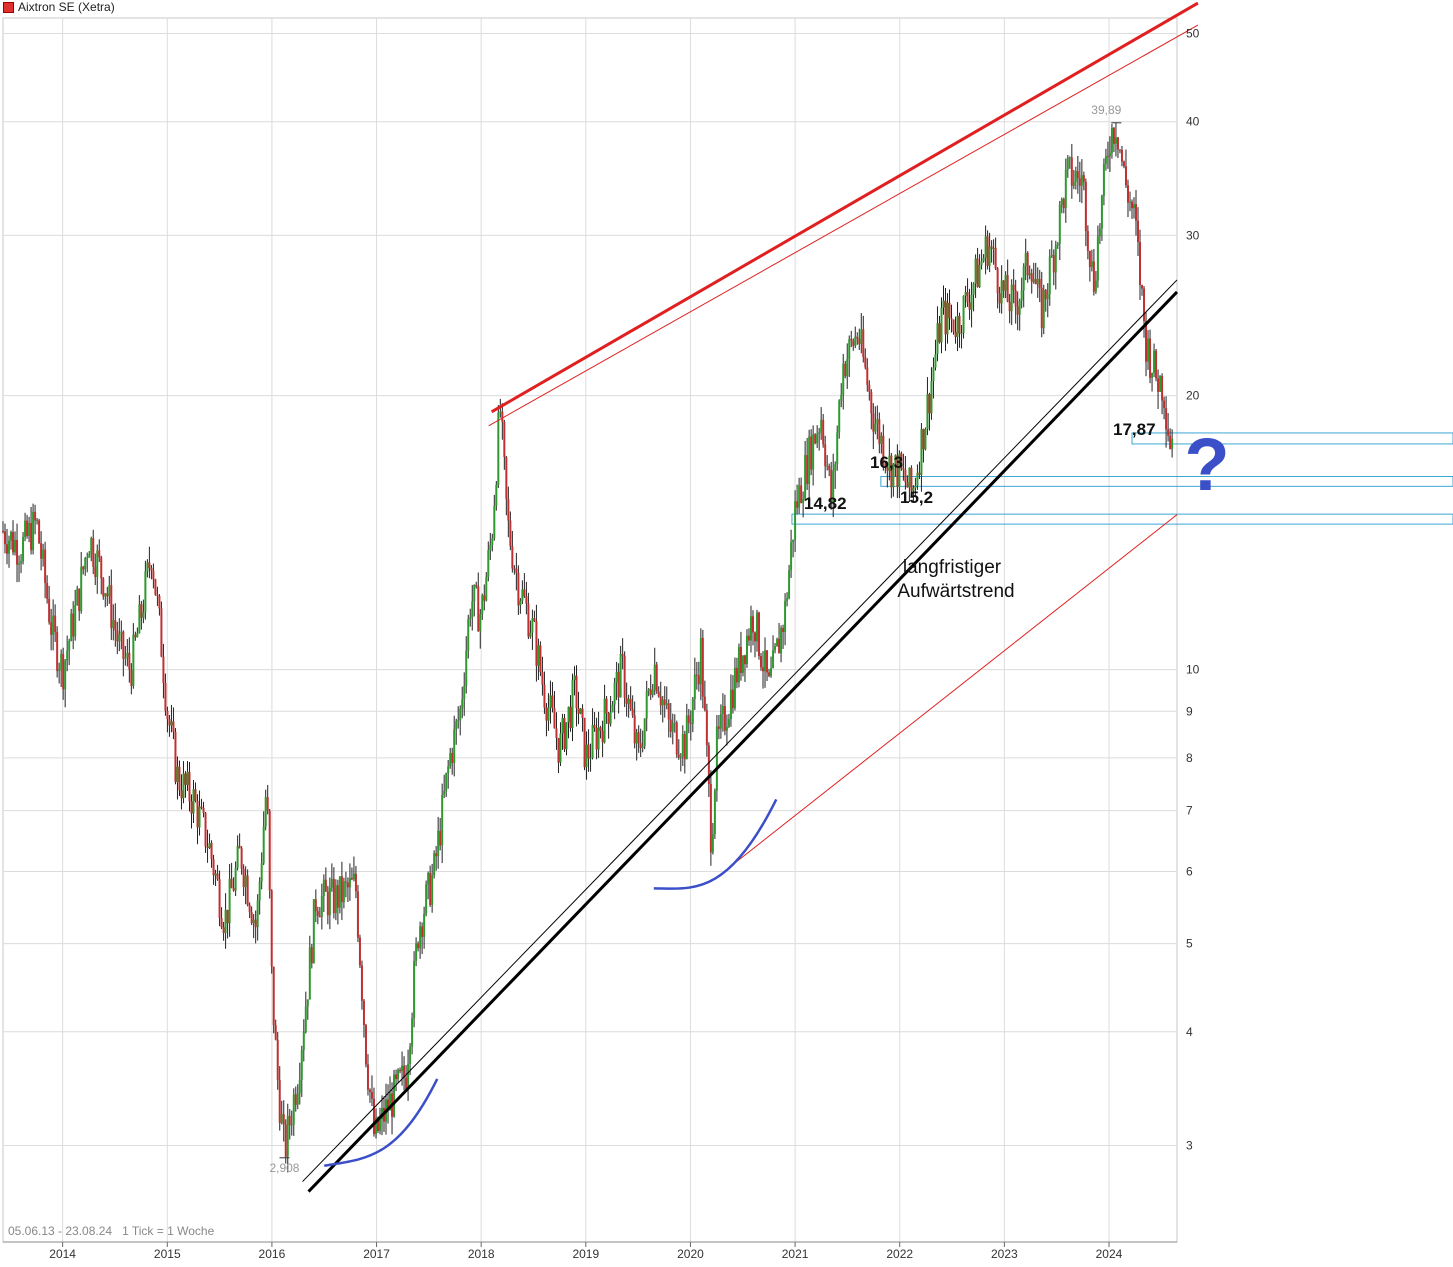 The height and width of the screenshot is (1267, 1453). I want to click on x-tick-label: 2023, so click(1004, 1254).